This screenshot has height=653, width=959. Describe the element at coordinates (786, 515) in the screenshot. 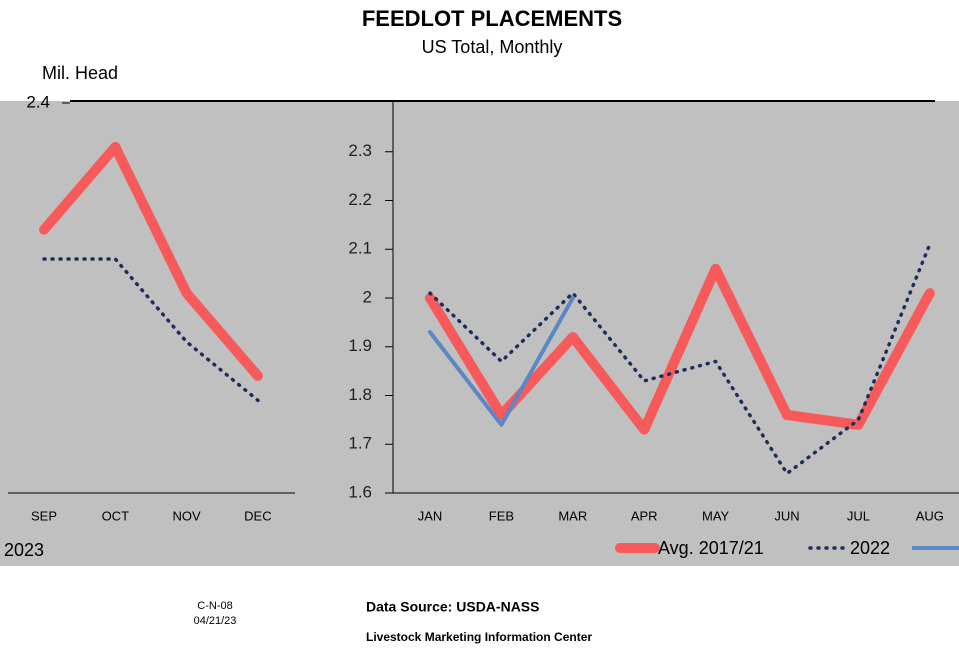

I see `x-tick-label: JUN` at that location.